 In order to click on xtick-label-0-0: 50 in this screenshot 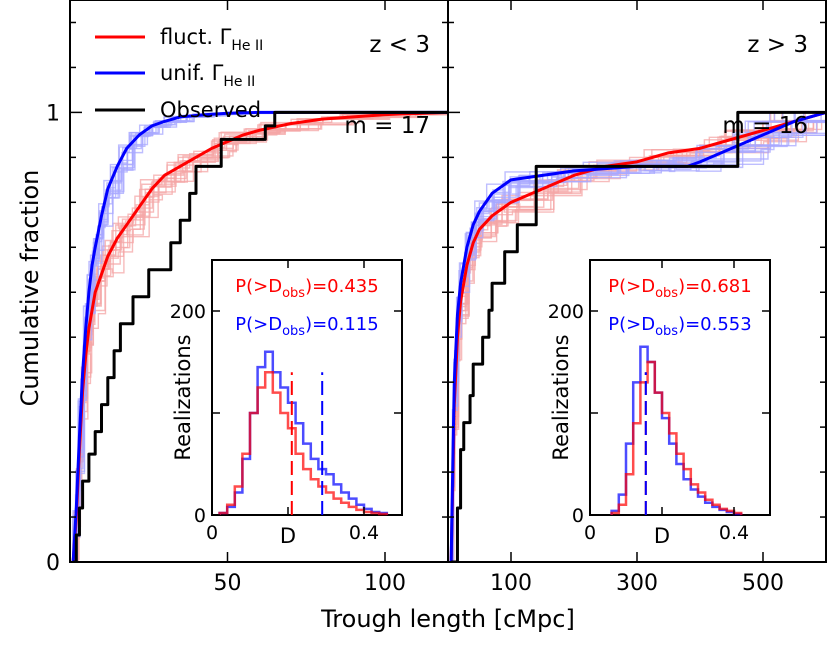, I will do `click(228, 583)`.